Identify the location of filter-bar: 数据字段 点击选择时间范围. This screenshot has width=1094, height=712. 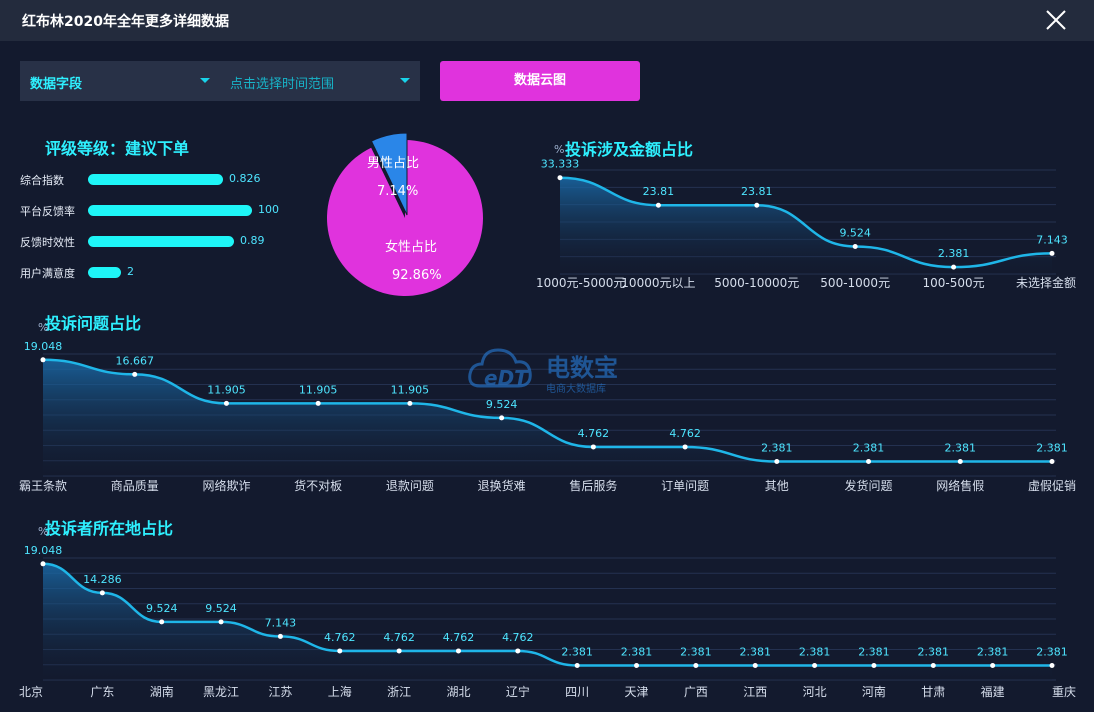
(220, 81).